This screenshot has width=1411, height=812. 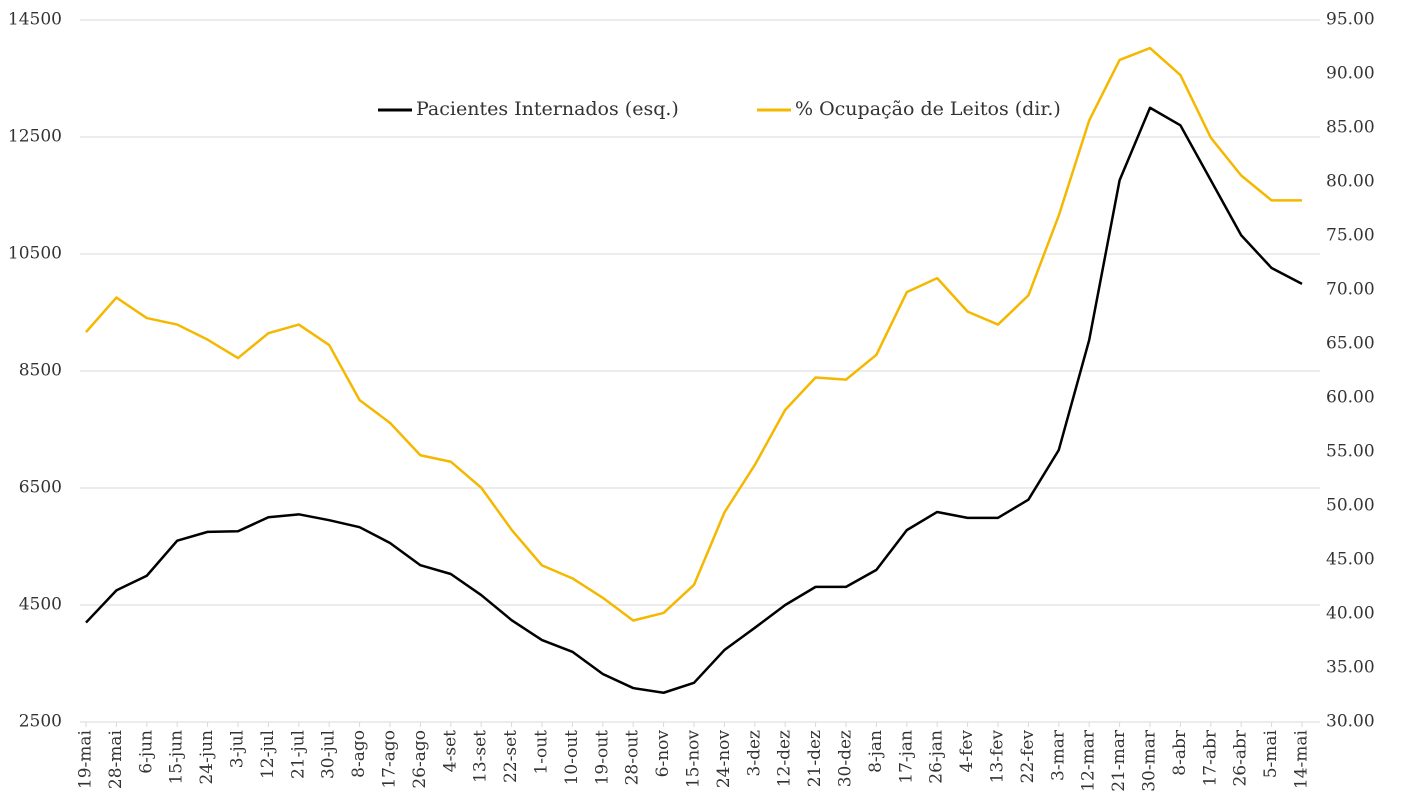 What do you see at coordinates (754, 753) in the screenshot?
I see `x-tick-label: 3-dez` at bounding box center [754, 753].